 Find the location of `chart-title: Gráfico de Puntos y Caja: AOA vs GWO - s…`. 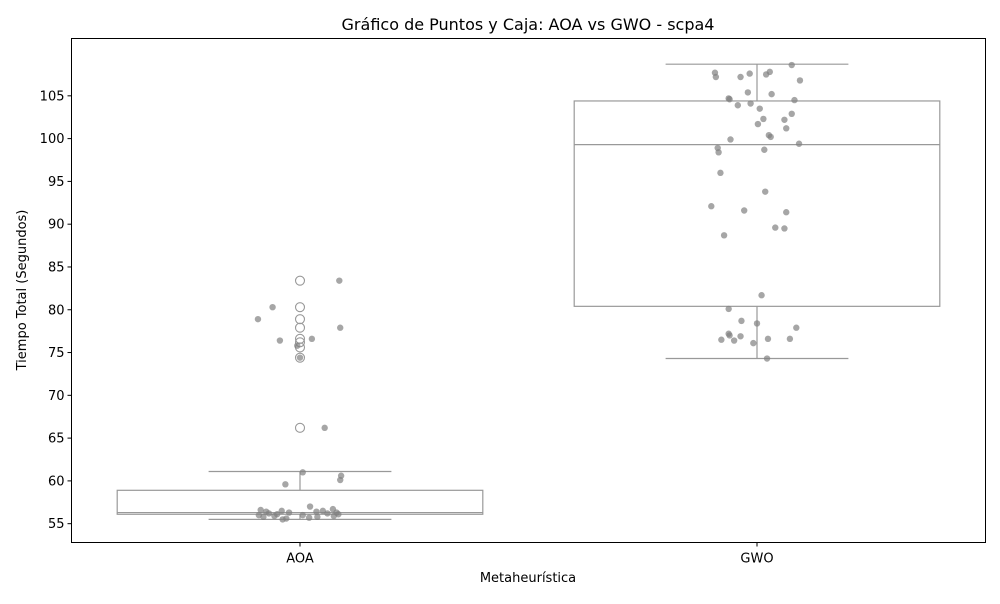

chart-title: Gráfico de Puntos y Caja: AOA vs GWO - s… is located at coordinates (528, 24).